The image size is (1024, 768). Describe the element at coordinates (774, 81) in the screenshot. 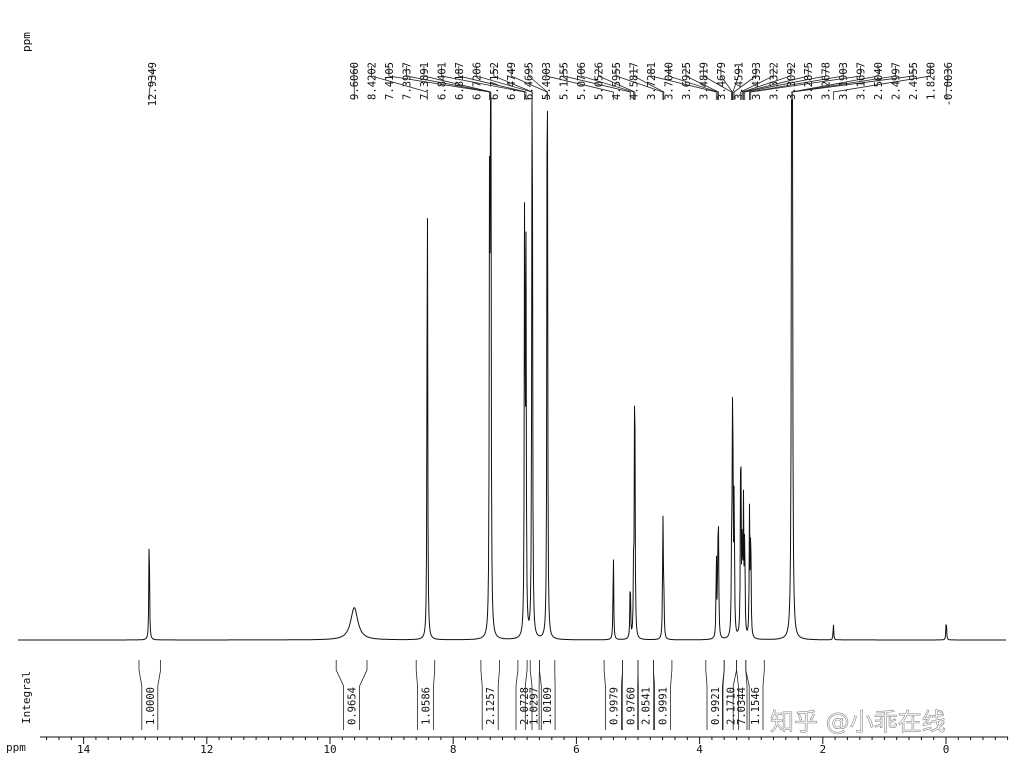

I see `peak-label: 3.3322` at that location.